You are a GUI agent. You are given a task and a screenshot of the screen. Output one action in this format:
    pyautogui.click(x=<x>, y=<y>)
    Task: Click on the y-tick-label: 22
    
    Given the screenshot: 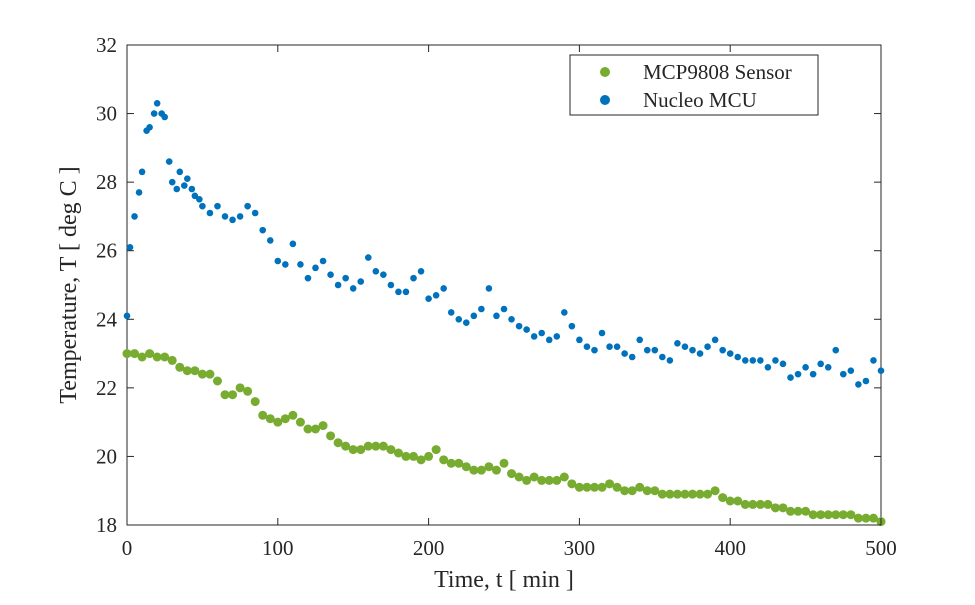 What is the action you would take?
    pyautogui.click(x=106, y=388)
    